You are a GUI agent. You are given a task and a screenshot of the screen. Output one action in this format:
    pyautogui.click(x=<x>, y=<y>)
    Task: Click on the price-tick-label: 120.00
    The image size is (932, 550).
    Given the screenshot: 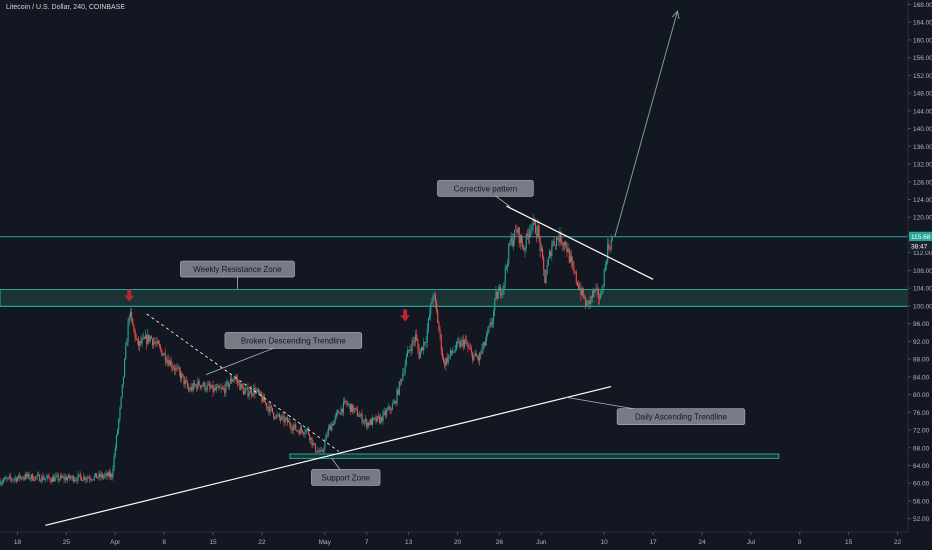 What is the action you would take?
    pyautogui.click(x=922, y=218)
    